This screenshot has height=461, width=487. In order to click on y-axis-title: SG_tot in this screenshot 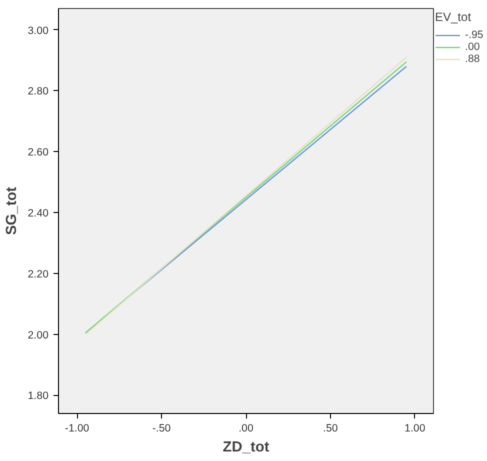, I will do `click(12, 211)`.